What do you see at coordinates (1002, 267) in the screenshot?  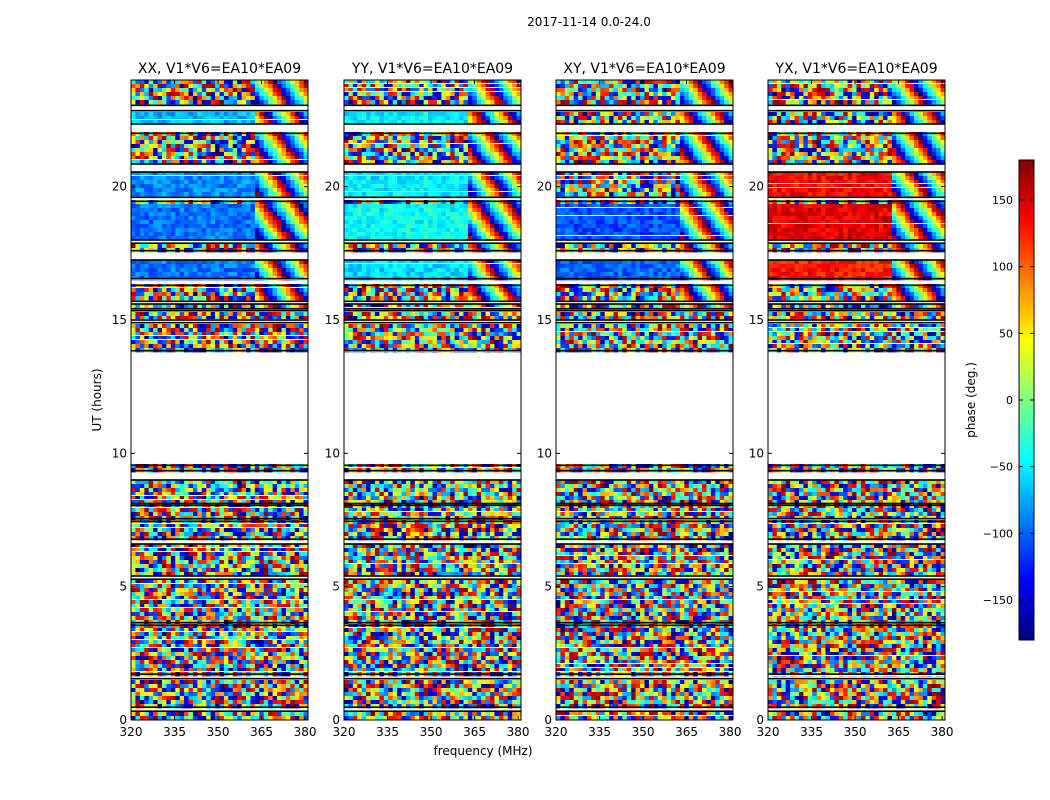 I see `colorbar-tick-label: 100` at bounding box center [1002, 267].